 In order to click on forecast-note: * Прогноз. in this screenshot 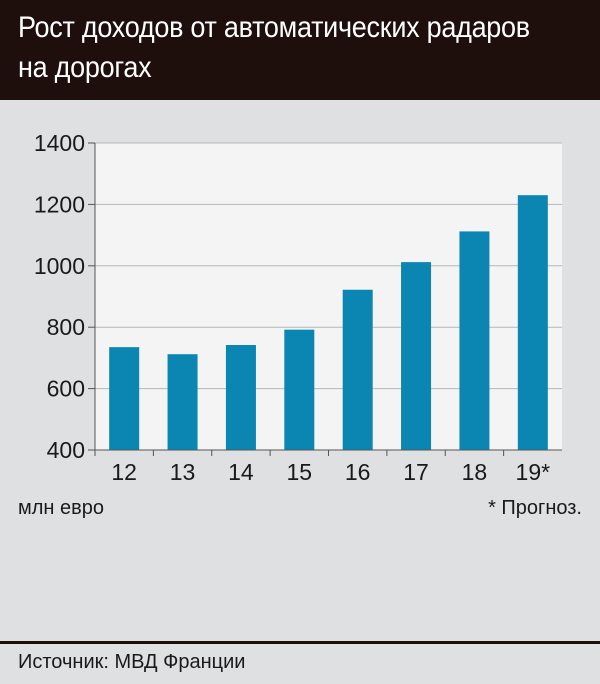, I will do `click(535, 508)`.